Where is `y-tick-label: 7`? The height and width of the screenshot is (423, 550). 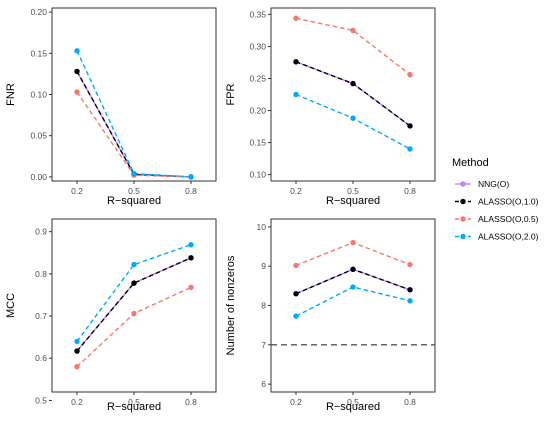
y-tick-label: 7 is located at coordinates (263, 345).